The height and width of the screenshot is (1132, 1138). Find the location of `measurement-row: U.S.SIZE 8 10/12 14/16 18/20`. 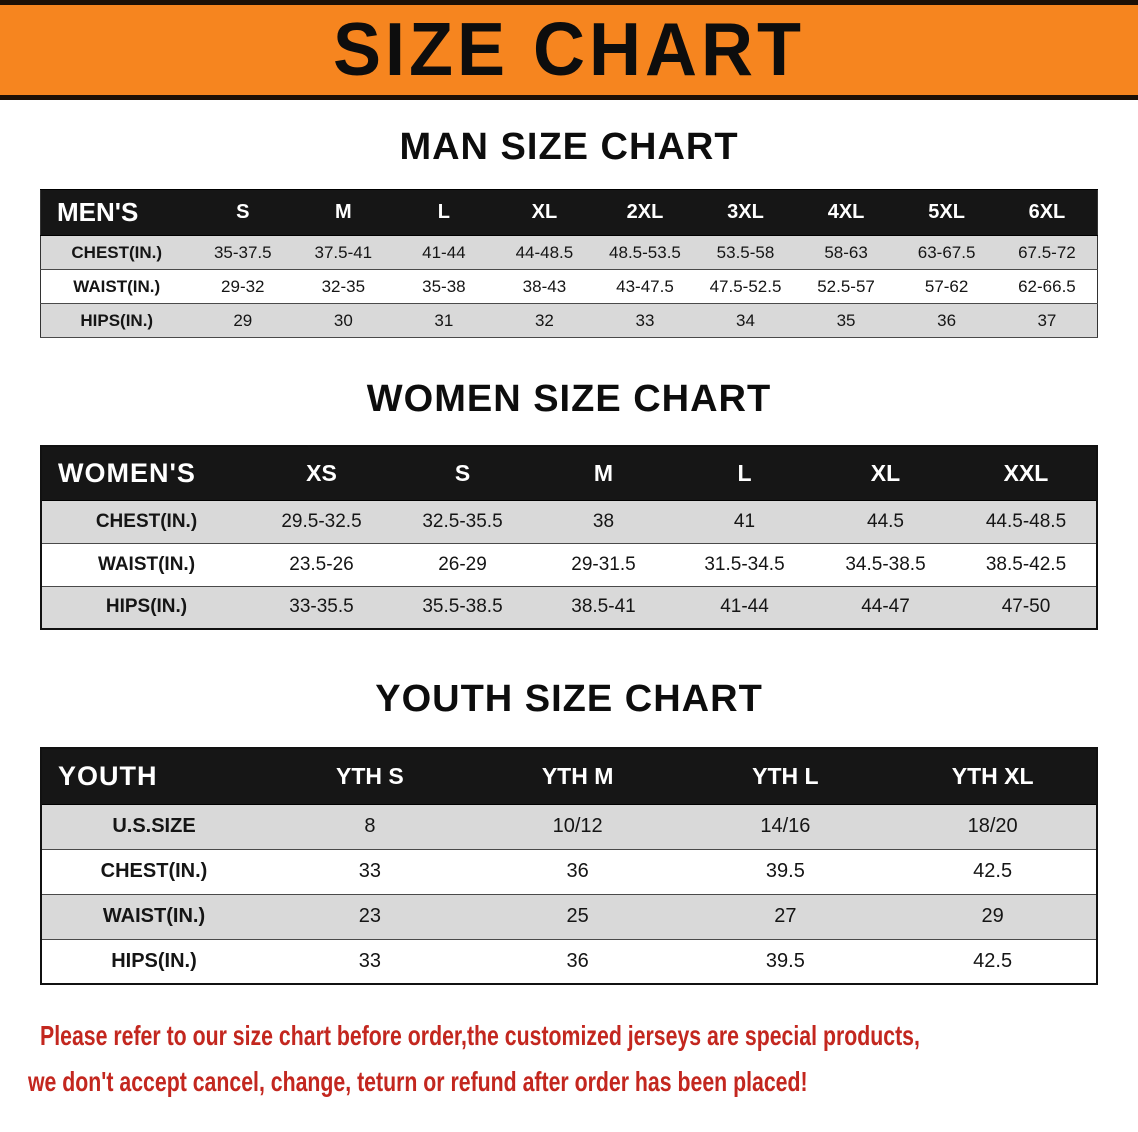

measurement-row: U.S.SIZE 8 10/12 14/16 18/20 is located at coordinates (569, 826).